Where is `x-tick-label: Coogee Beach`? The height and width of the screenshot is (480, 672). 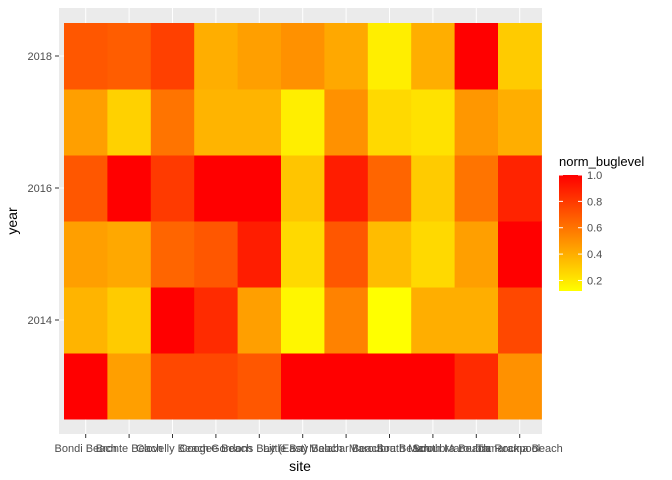
x-tick-label: Coogee Beach is located at coordinates (216, 449).